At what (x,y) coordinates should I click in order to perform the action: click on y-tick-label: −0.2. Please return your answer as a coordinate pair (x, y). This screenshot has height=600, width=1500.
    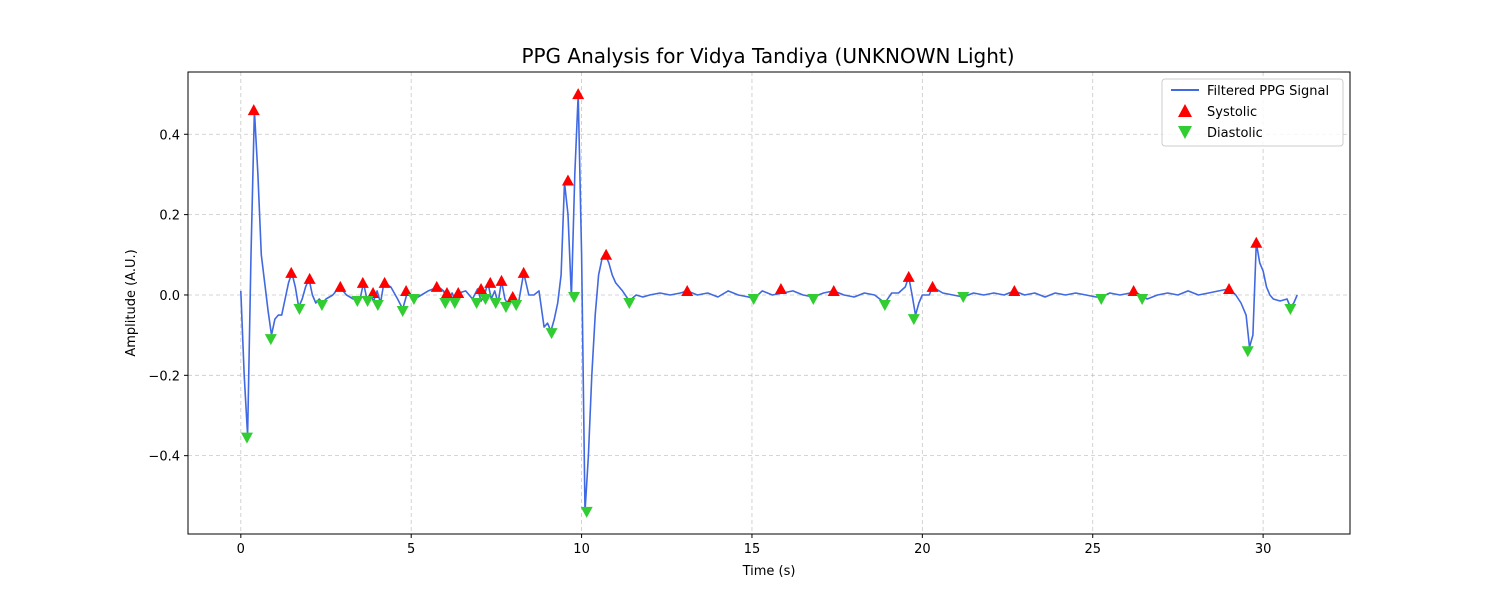
    Looking at the image, I should click on (164, 376).